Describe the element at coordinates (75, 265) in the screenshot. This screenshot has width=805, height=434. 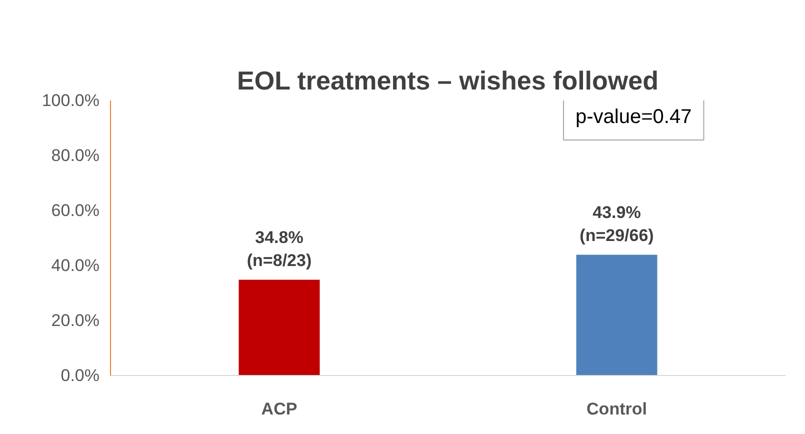
I see `y-tick-label: 40.0%` at that location.